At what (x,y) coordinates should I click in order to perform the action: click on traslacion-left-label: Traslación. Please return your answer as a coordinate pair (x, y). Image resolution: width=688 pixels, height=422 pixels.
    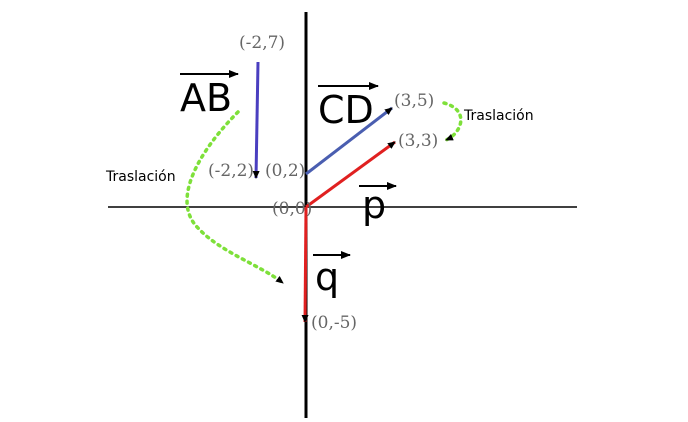
    Looking at the image, I should click on (140, 177).